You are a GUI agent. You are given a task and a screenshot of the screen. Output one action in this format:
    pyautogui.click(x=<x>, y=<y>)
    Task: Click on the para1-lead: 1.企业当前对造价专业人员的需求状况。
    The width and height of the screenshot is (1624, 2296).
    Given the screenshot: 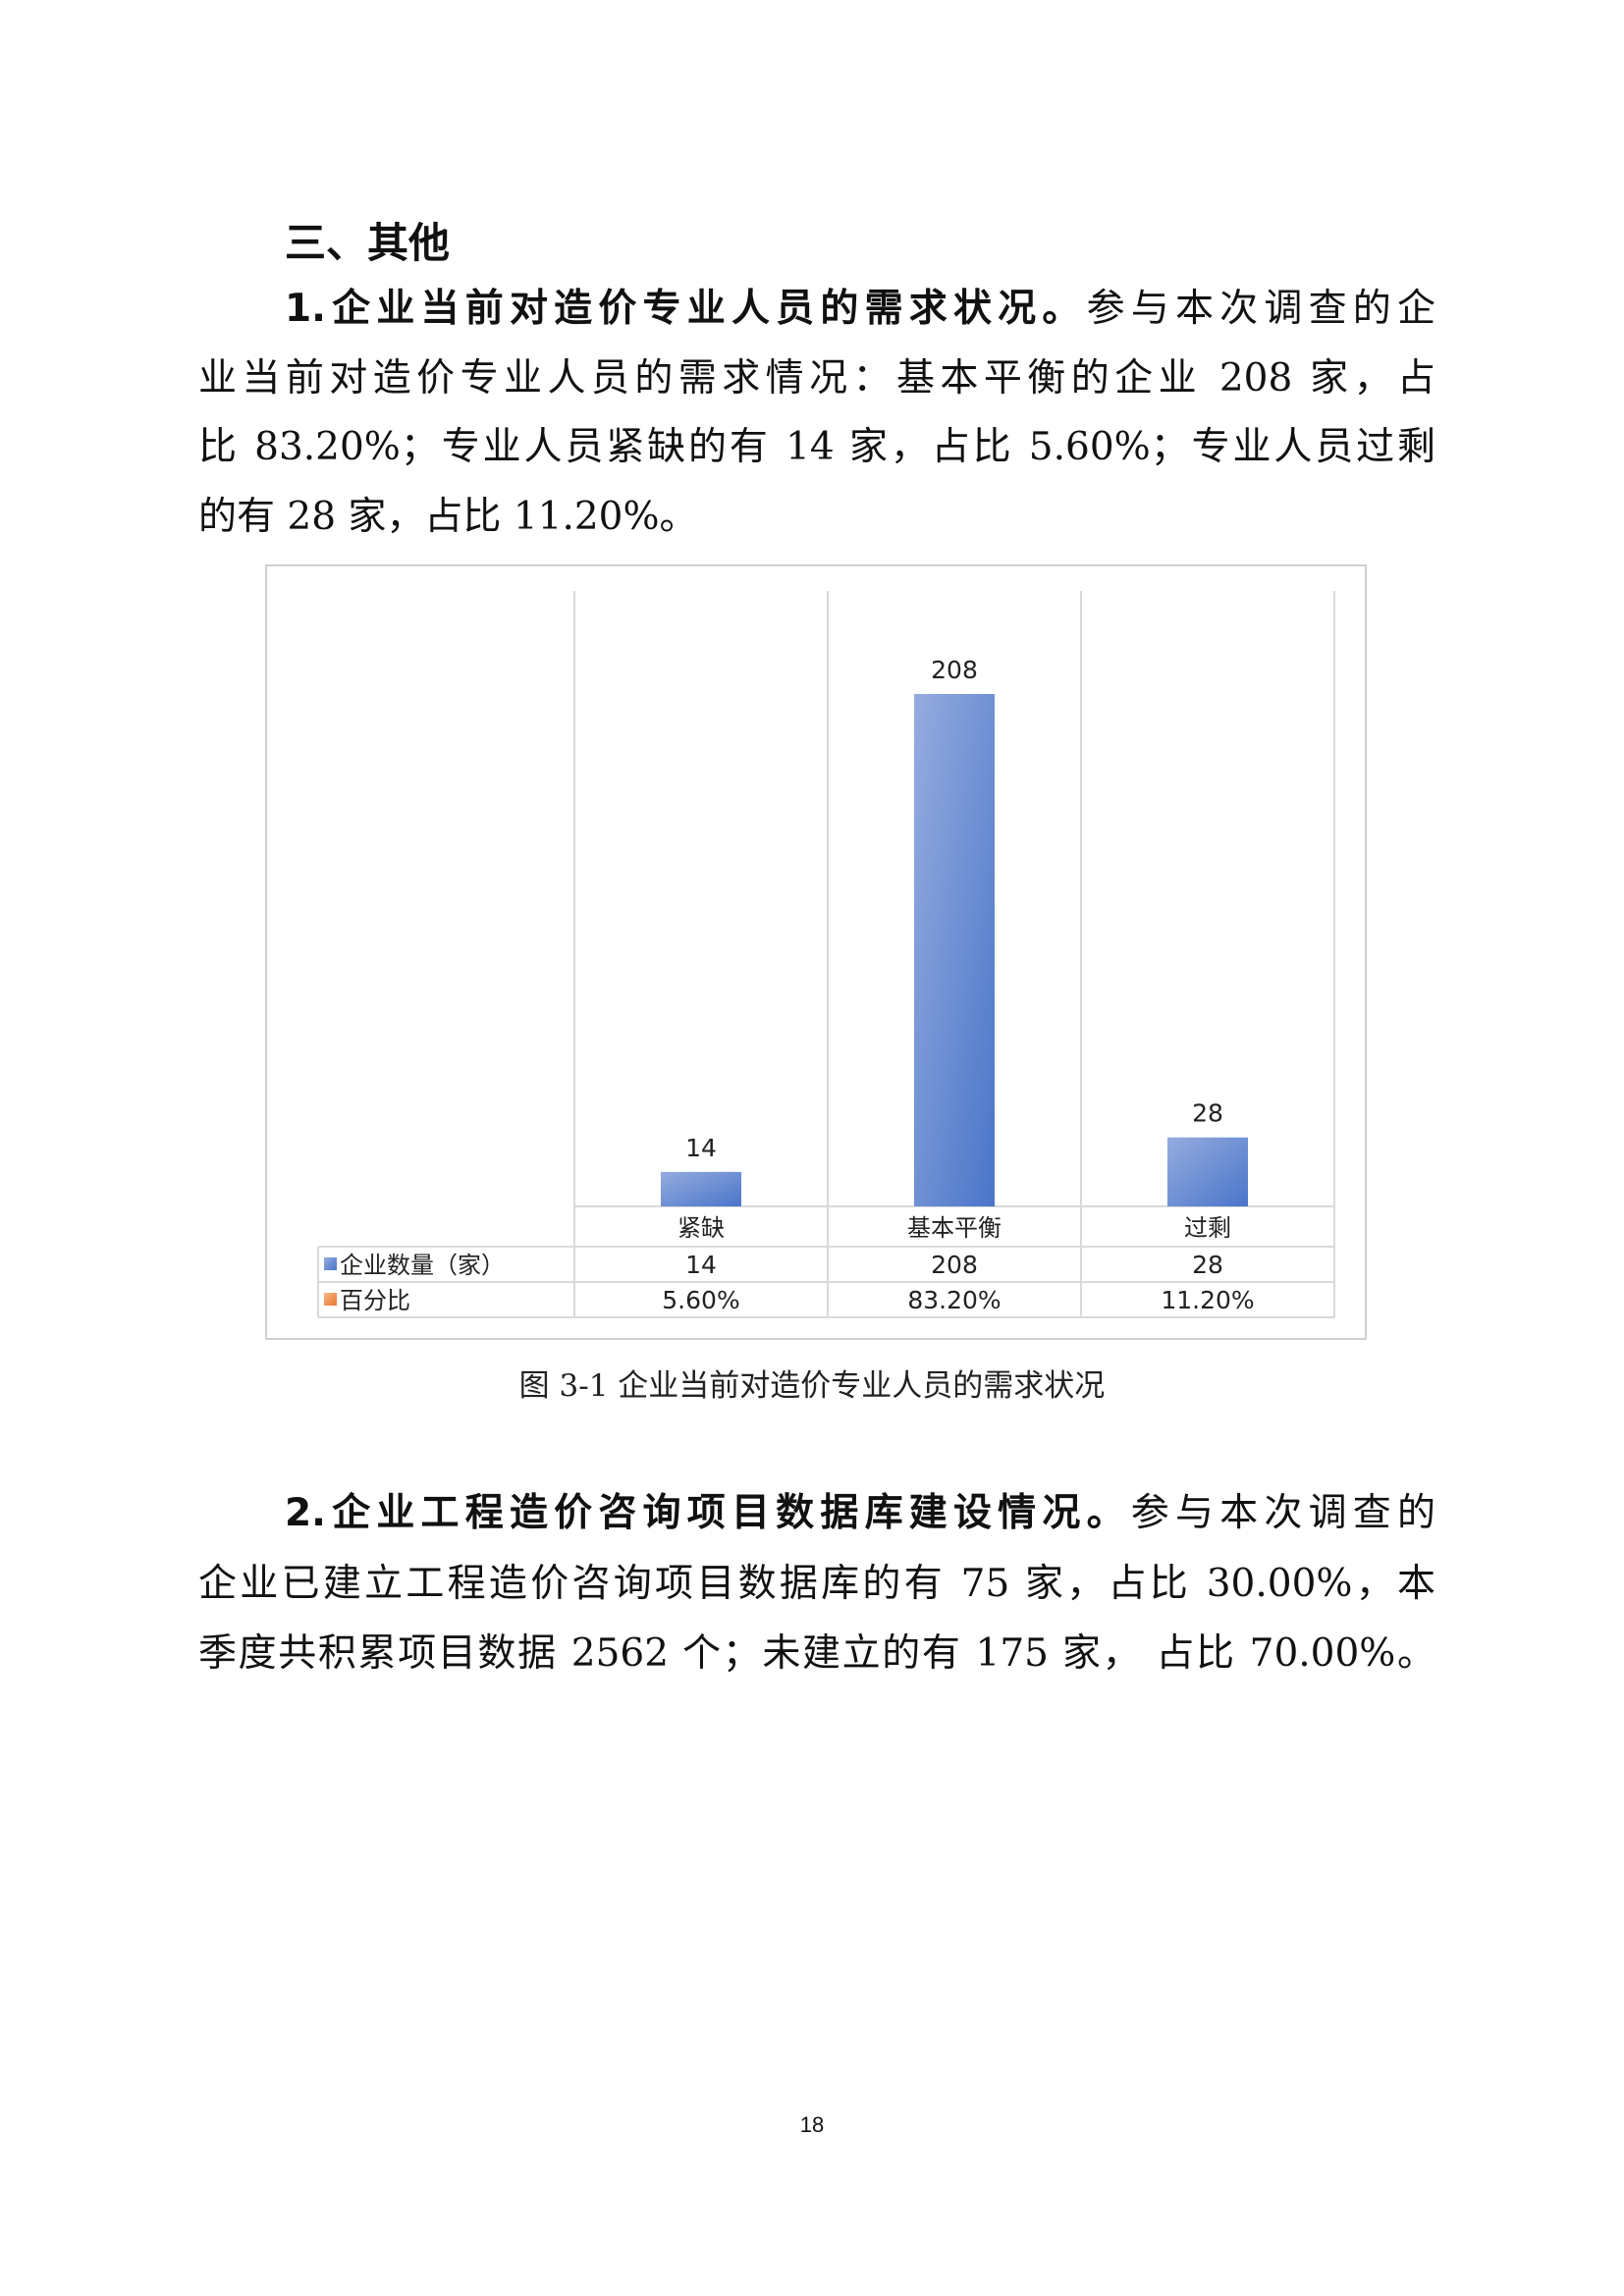 What is the action you would take?
    pyautogui.click(x=686, y=309)
    